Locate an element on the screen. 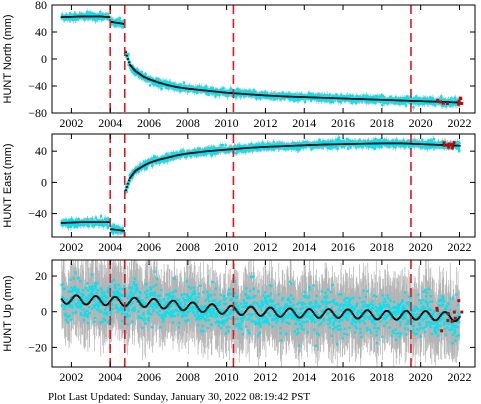 This screenshot has width=481, height=404. north-x-tick-label: 2022 is located at coordinates (459, 123).